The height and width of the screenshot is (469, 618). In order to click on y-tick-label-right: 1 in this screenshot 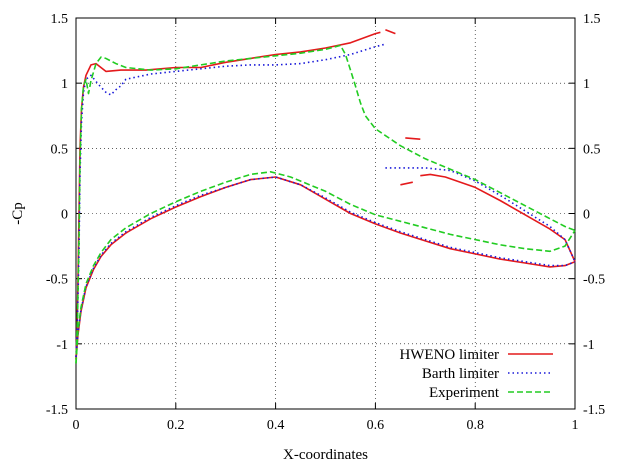, I will do `click(586, 84)`.